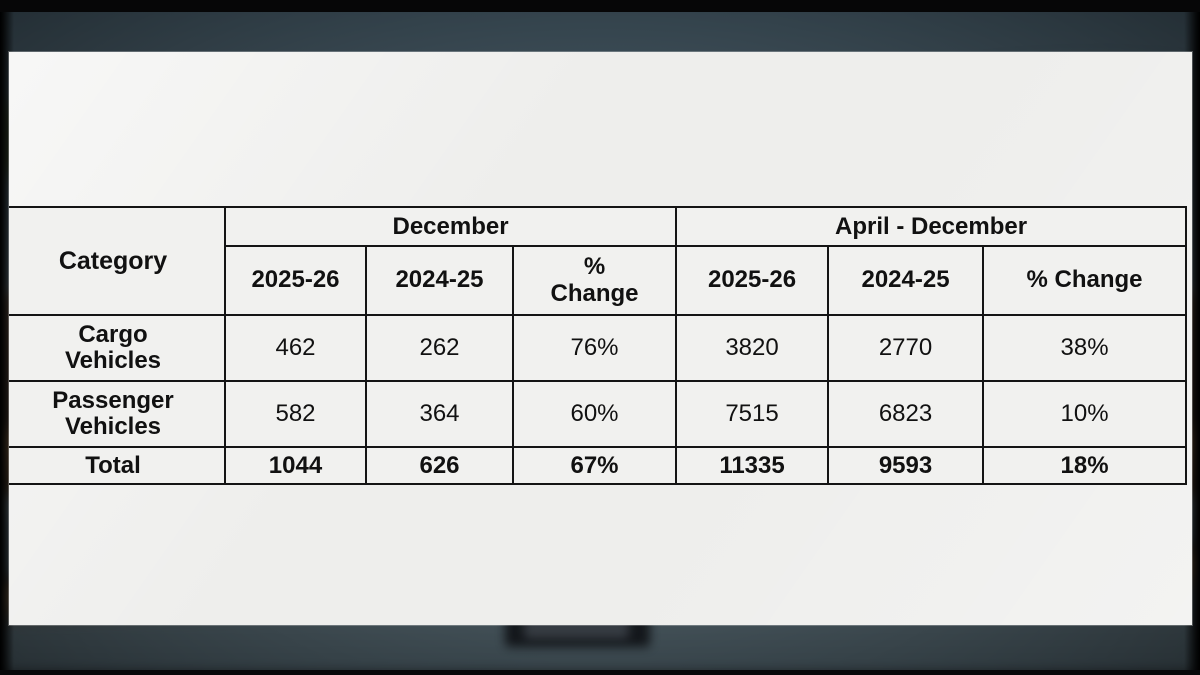 The width and height of the screenshot is (1200, 675). I want to click on cell-total-ytd-change: 18%, so click(1085, 465).